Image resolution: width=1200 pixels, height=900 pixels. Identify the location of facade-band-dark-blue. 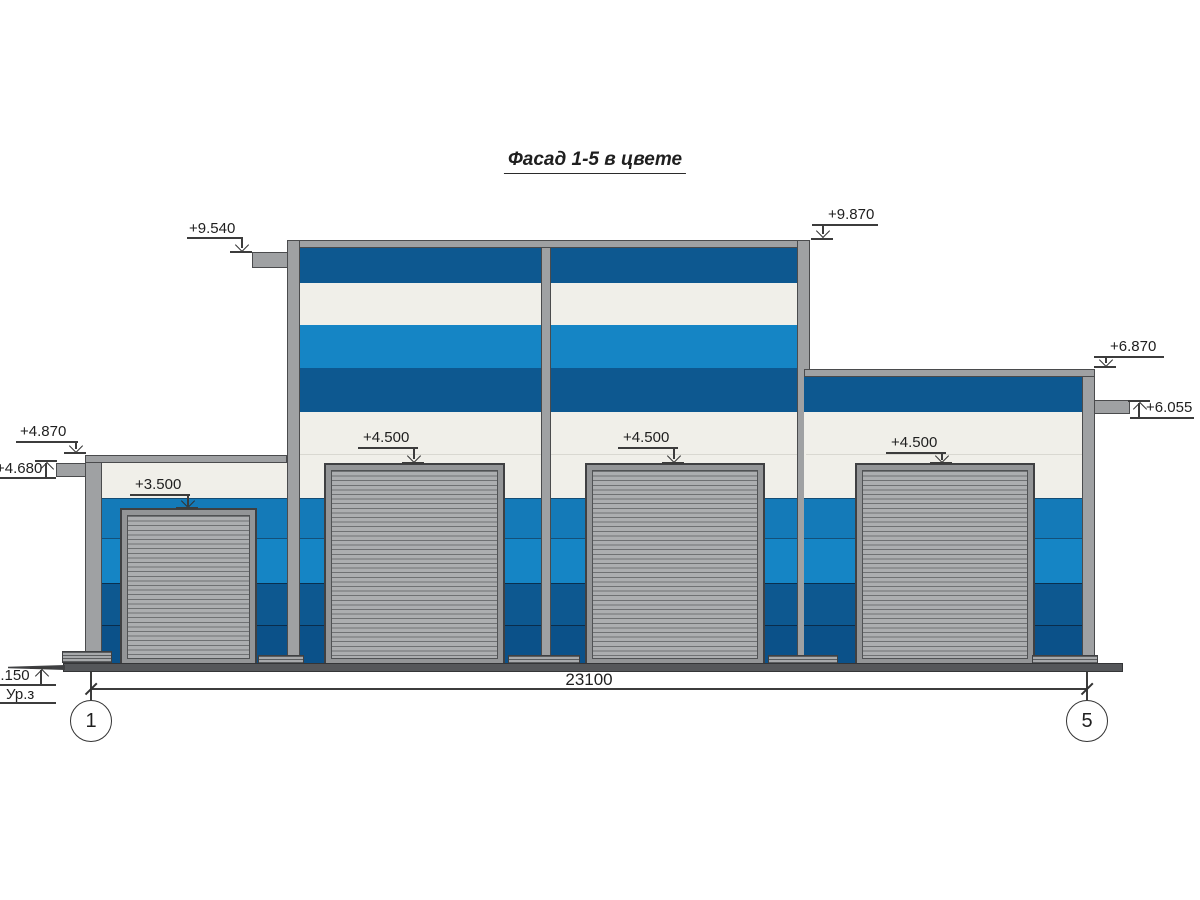
(945, 394).